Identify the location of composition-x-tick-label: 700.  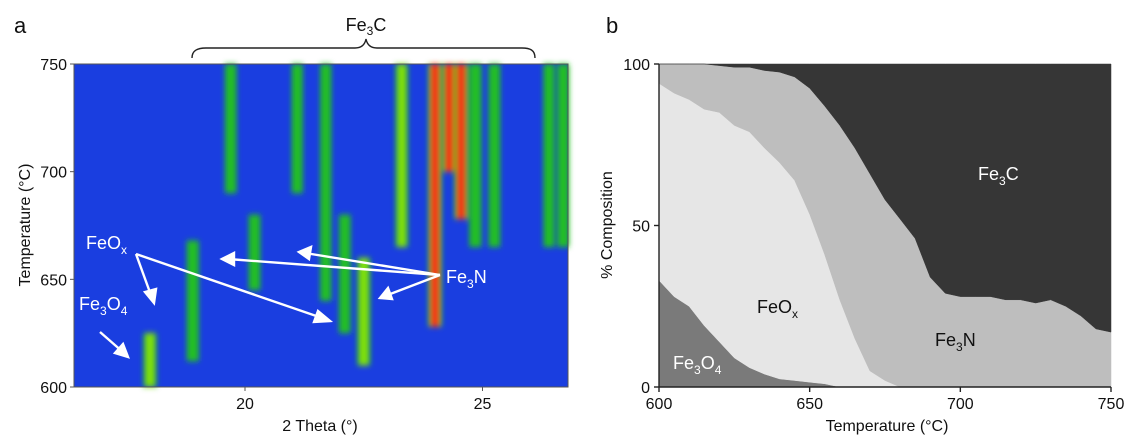
(960, 404).